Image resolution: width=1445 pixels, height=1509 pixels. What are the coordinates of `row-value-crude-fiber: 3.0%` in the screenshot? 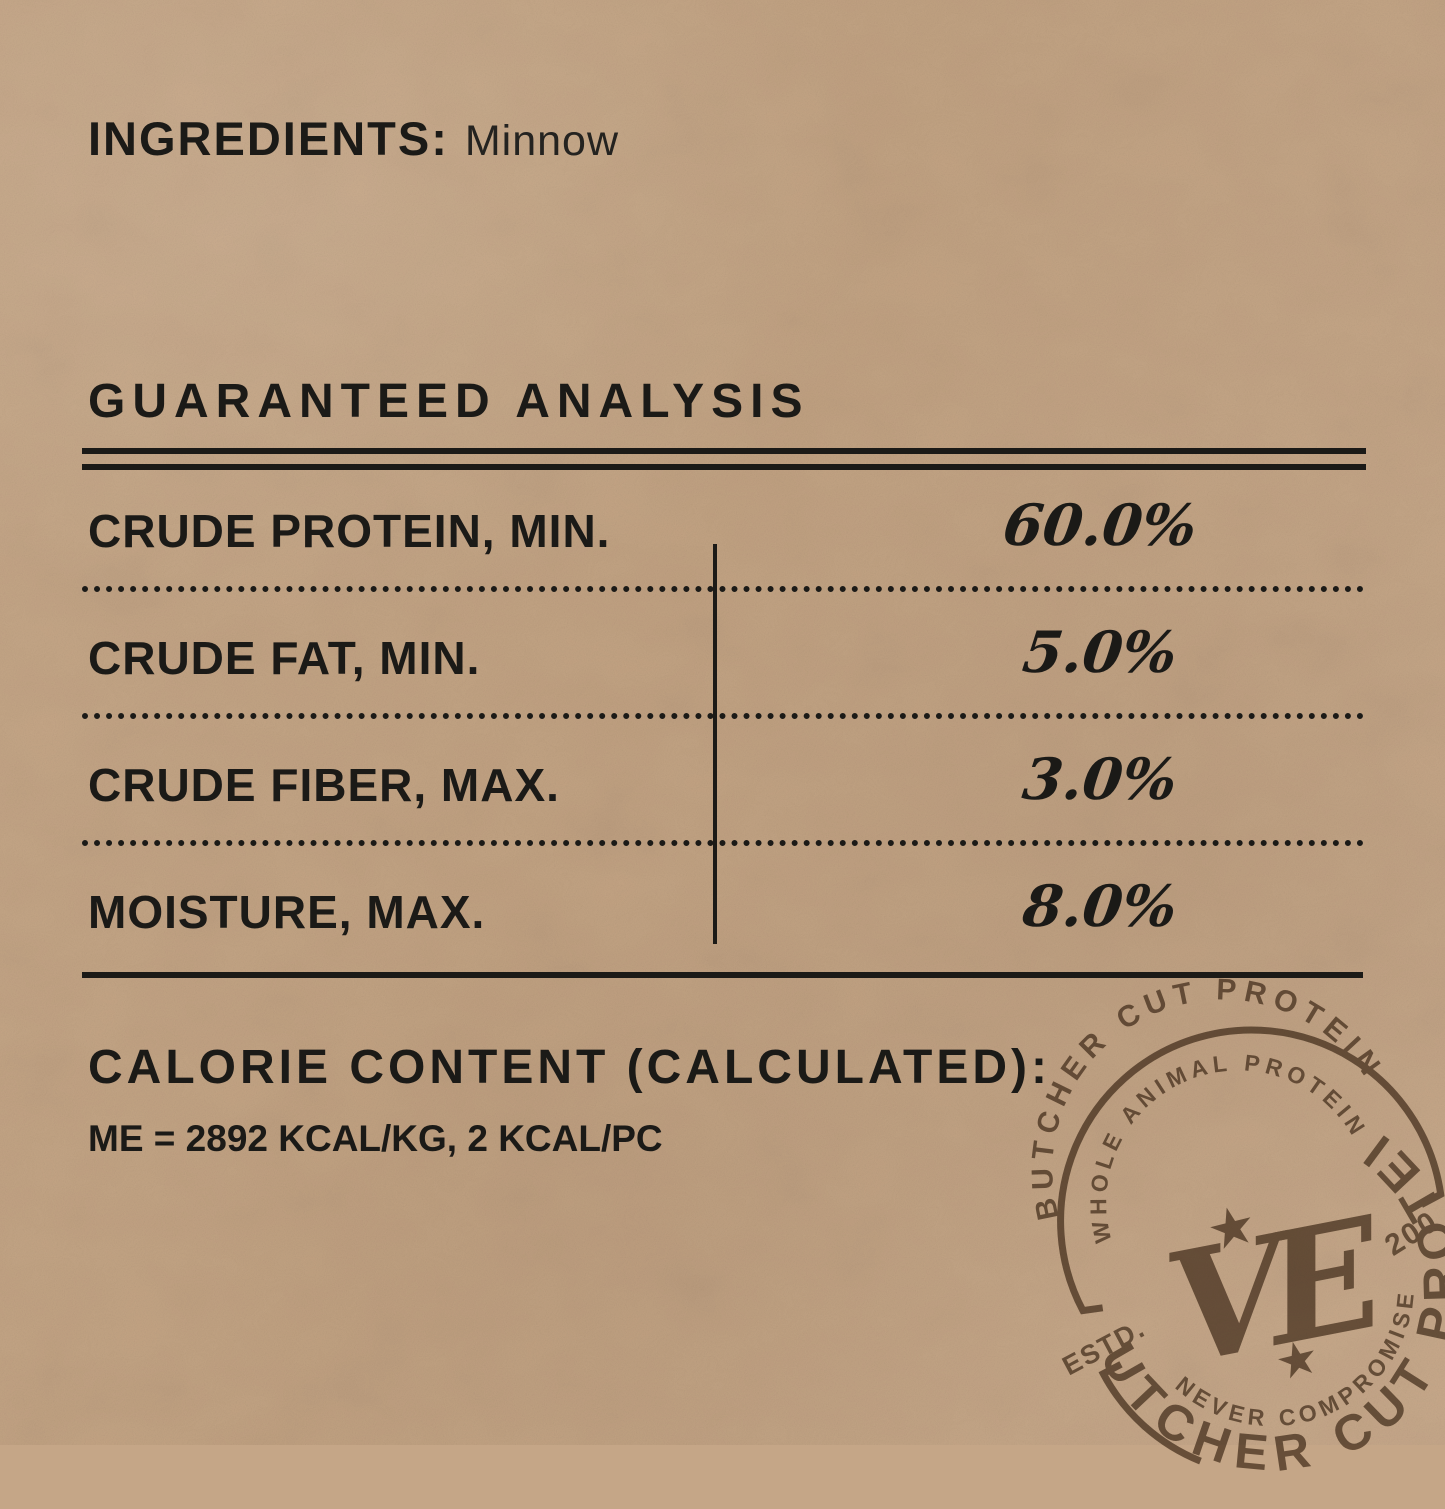 It's located at (1100, 779).